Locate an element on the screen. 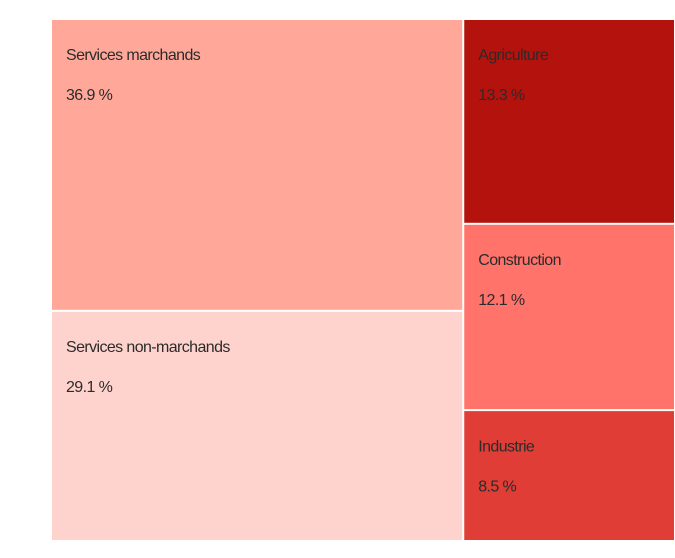  tile-label: Agriculture is located at coordinates (513, 55).